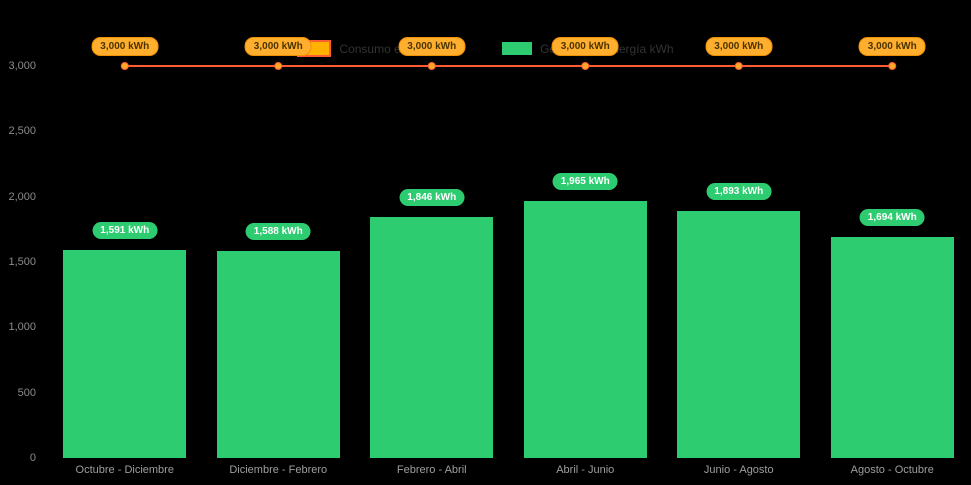 The width and height of the screenshot is (971, 485). What do you see at coordinates (26, 392) in the screenshot?
I see `y-tick-label: 500` at bounding box center [26, 392].